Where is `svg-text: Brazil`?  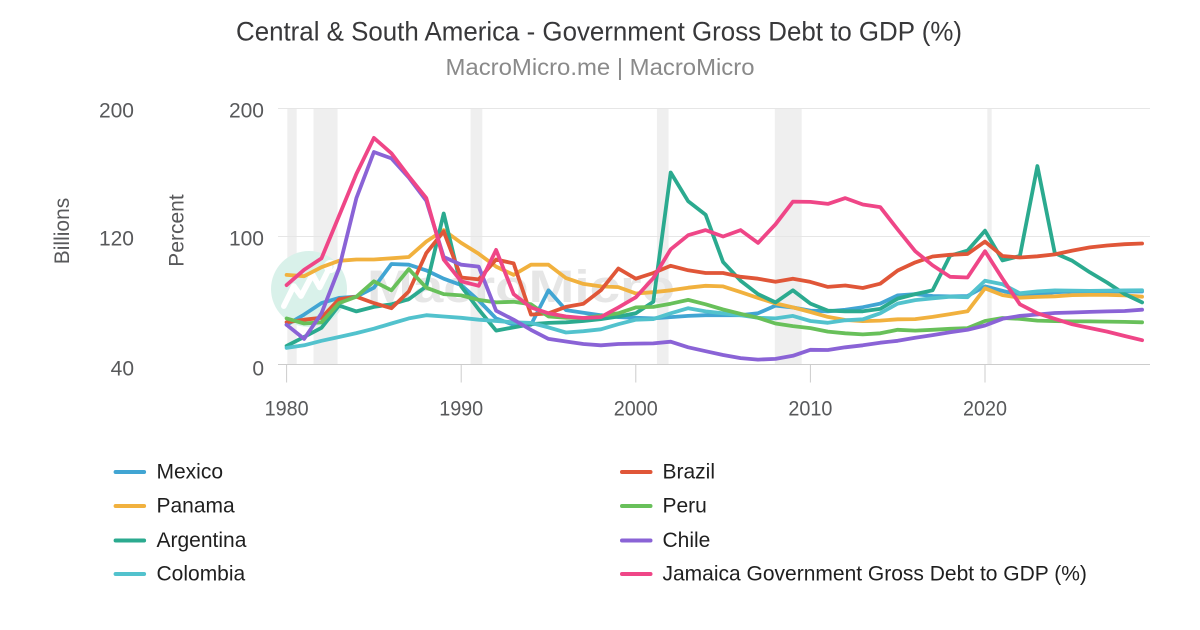
svg-text: Brazil is located at coordinates (689, 472).